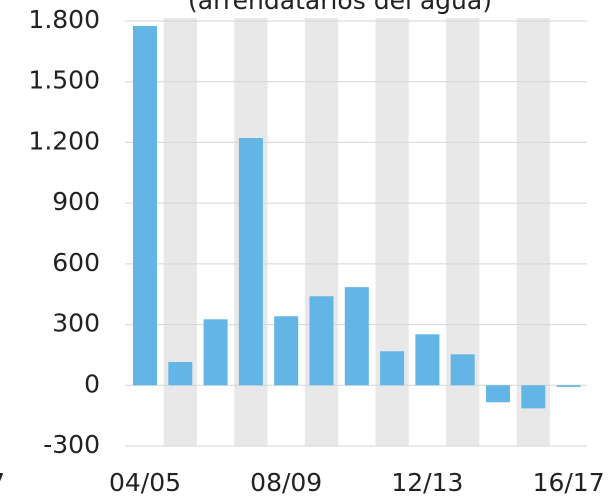  What do you see at coordinates (286, 482) in the screenshot?
I see `x-tick-label: 08/09` at bounding box center [286, 482].